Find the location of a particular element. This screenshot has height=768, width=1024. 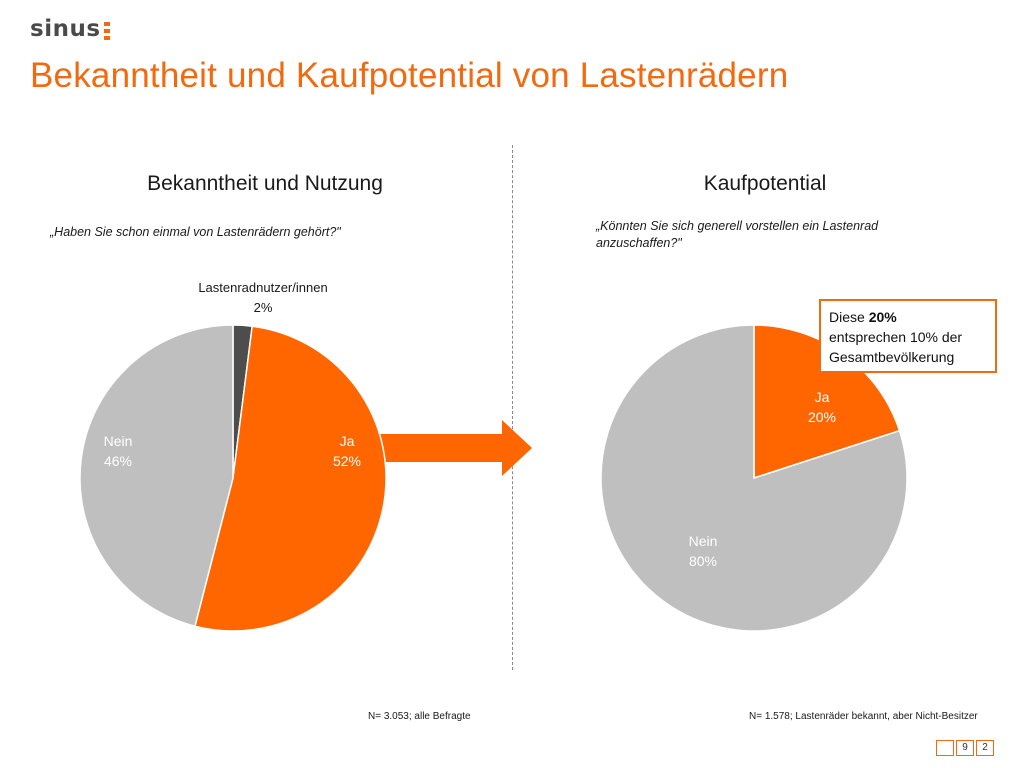

pie-1-label-0: Ja is located at coordinates (822, 397).